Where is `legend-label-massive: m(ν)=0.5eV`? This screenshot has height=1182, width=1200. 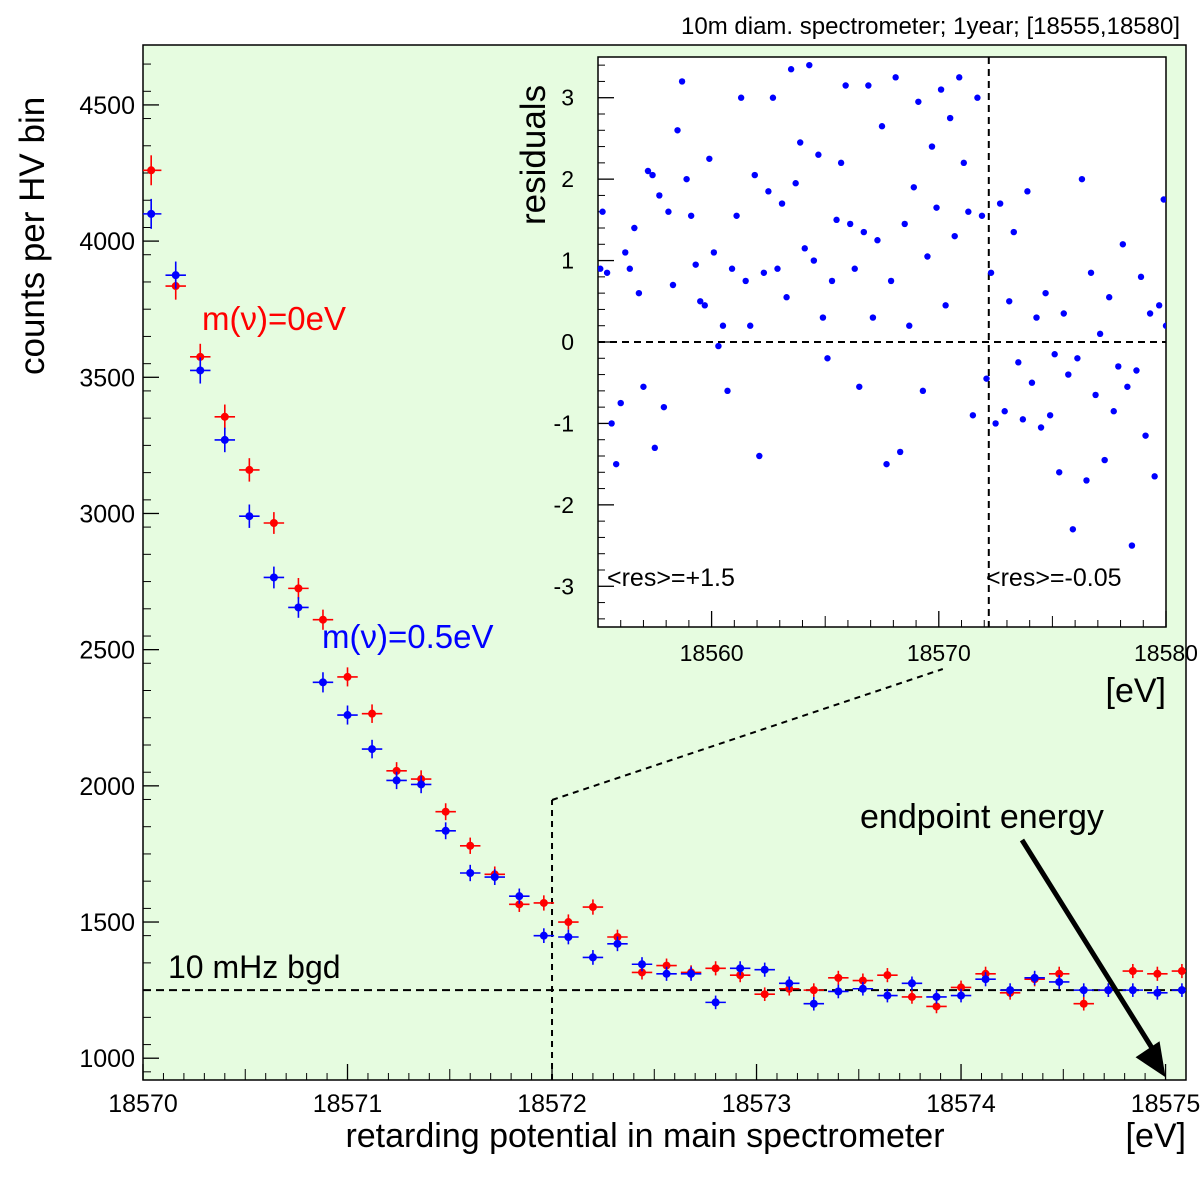
legend-label-massive: m(ν)=0.5eV is located at coordinates (407, 636).